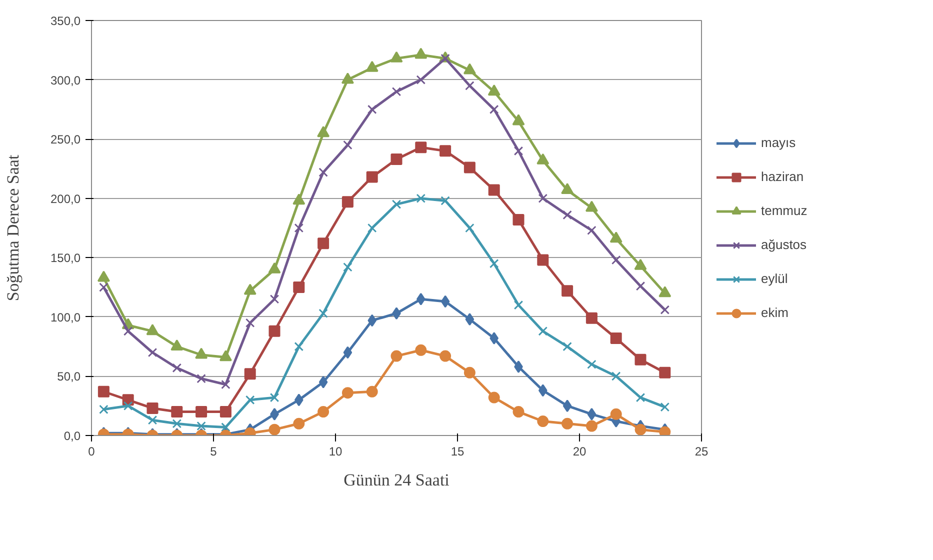  I want to click on y-axis-title: Soğutma Derece Saat, so click(12, 228).